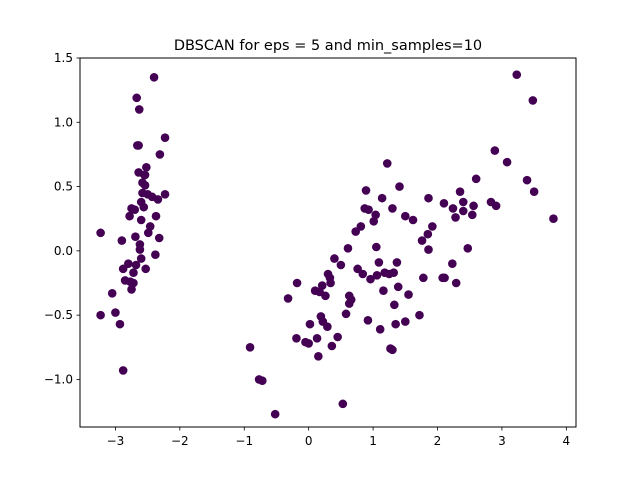  What do you see at coordinates (58, 315) in the screenshot?
I see `y-tick-label: −0.5` at bounding box center [58, 315].